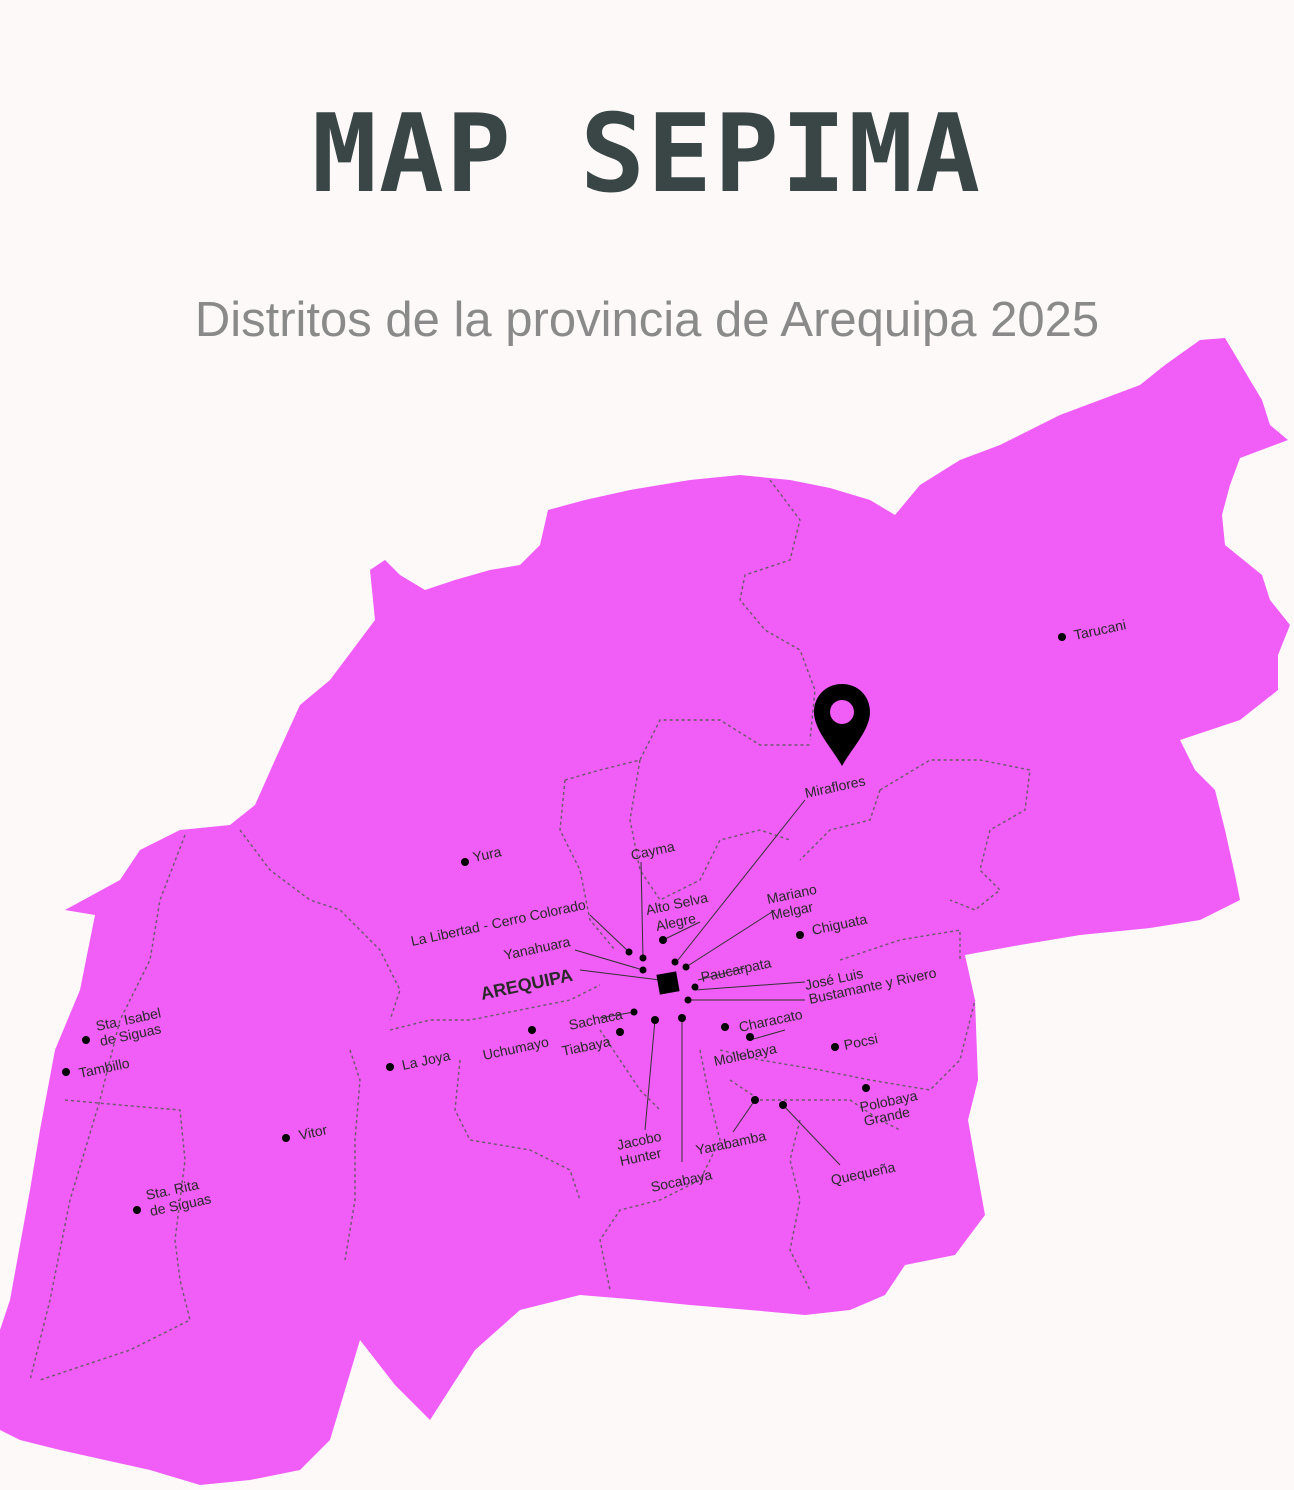  I want to click on map-pin-icon, so click(842, 725).